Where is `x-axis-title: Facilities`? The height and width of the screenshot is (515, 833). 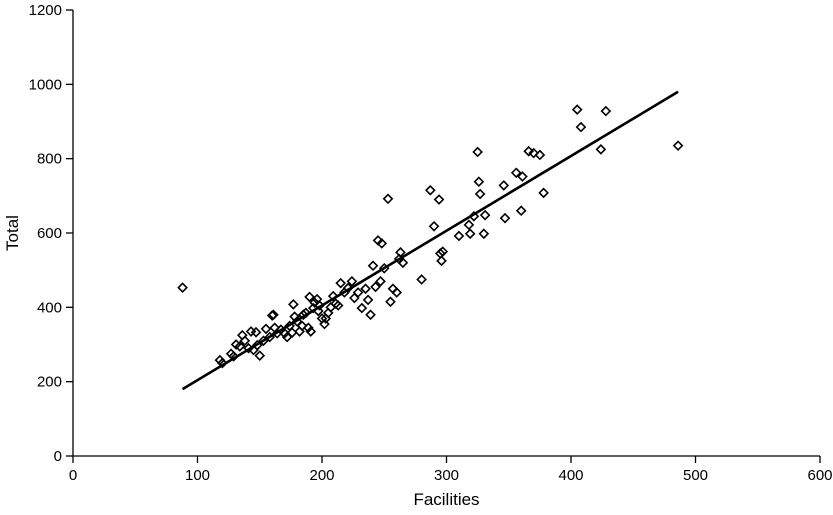
x-axis-title: Facilities is located at coordinates (446, 499).